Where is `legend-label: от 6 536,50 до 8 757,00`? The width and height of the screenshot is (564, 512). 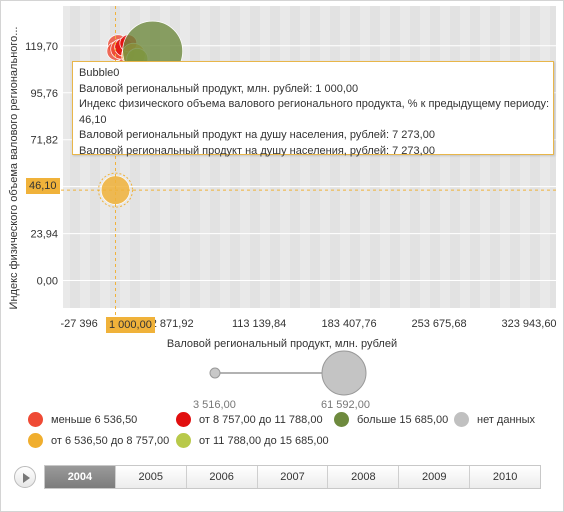 legend-label: от 6 536,50 до 8 757,00 is located at coordinates (110, 440).